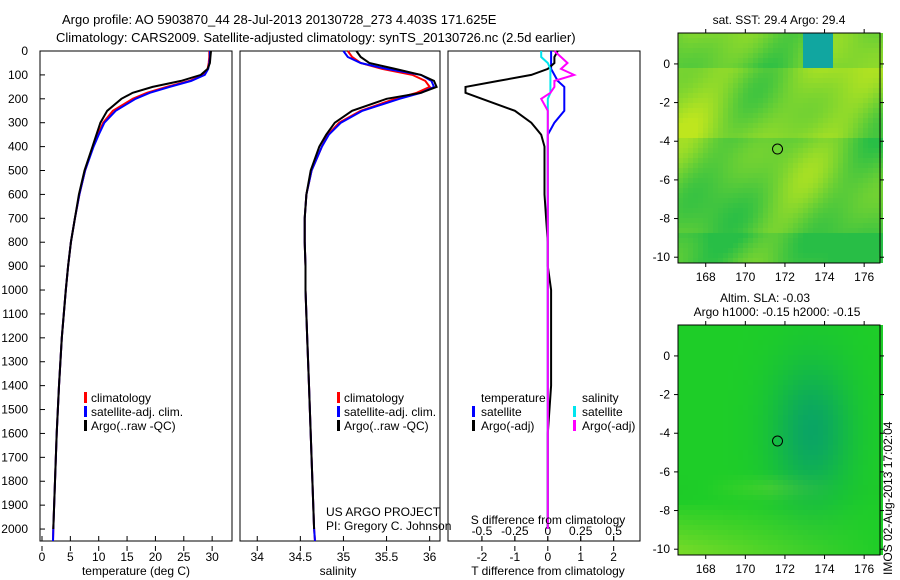 The width and height of the screenshot is (900, 580). Describe the element at coordinates (18, 242) in the screenshot. I see `y-tick-label: 800` at that location.